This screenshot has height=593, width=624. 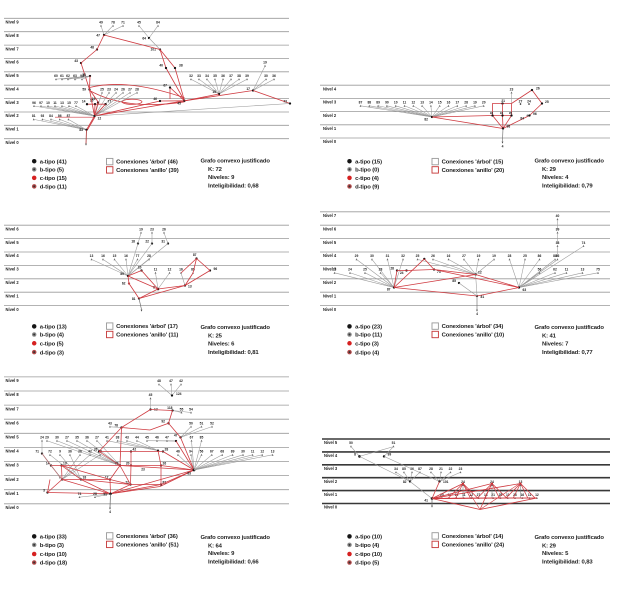 What do you see at coordinates (126, 256) in the screenshot?
I see `svg-text: 16` at bounding box center [126, 256].